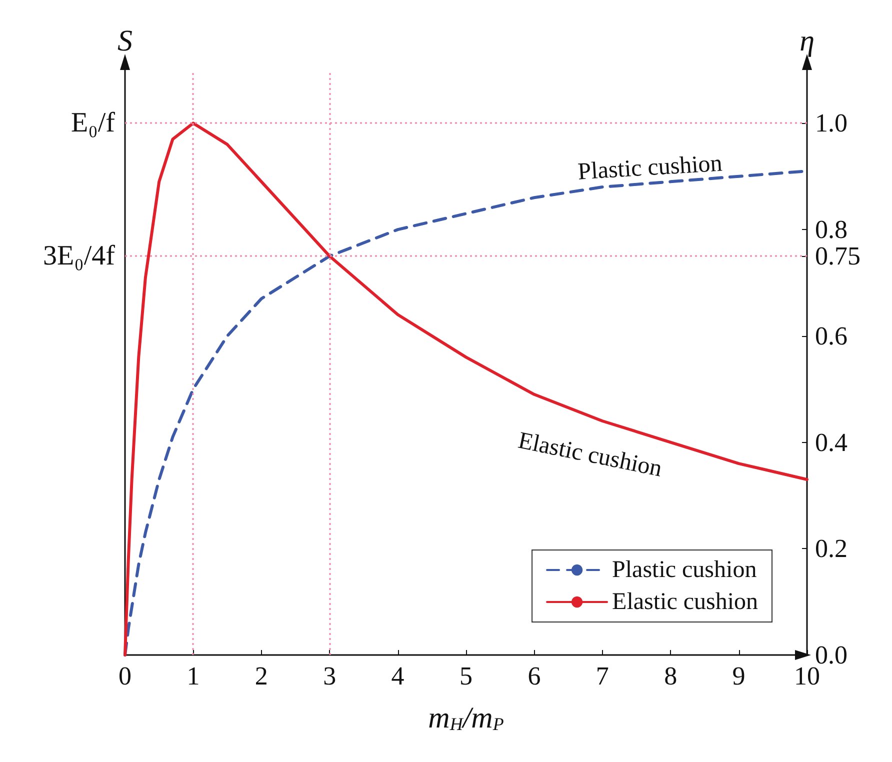 The image size is (892, 762). What do you see at coordinates (831, 229) in the screenshot?
I see `y-tick-label: 0.8` at bounding box center [831, 229].